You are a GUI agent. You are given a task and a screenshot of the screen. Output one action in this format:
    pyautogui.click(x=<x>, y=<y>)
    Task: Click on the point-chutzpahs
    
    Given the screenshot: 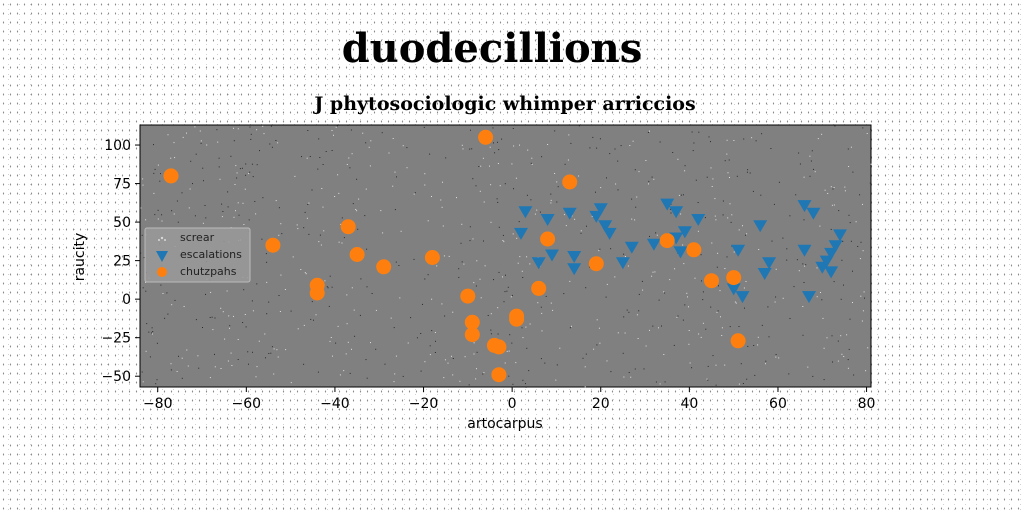 What is the action you would take?
    pyautogui.click(x=596, y=264)
    